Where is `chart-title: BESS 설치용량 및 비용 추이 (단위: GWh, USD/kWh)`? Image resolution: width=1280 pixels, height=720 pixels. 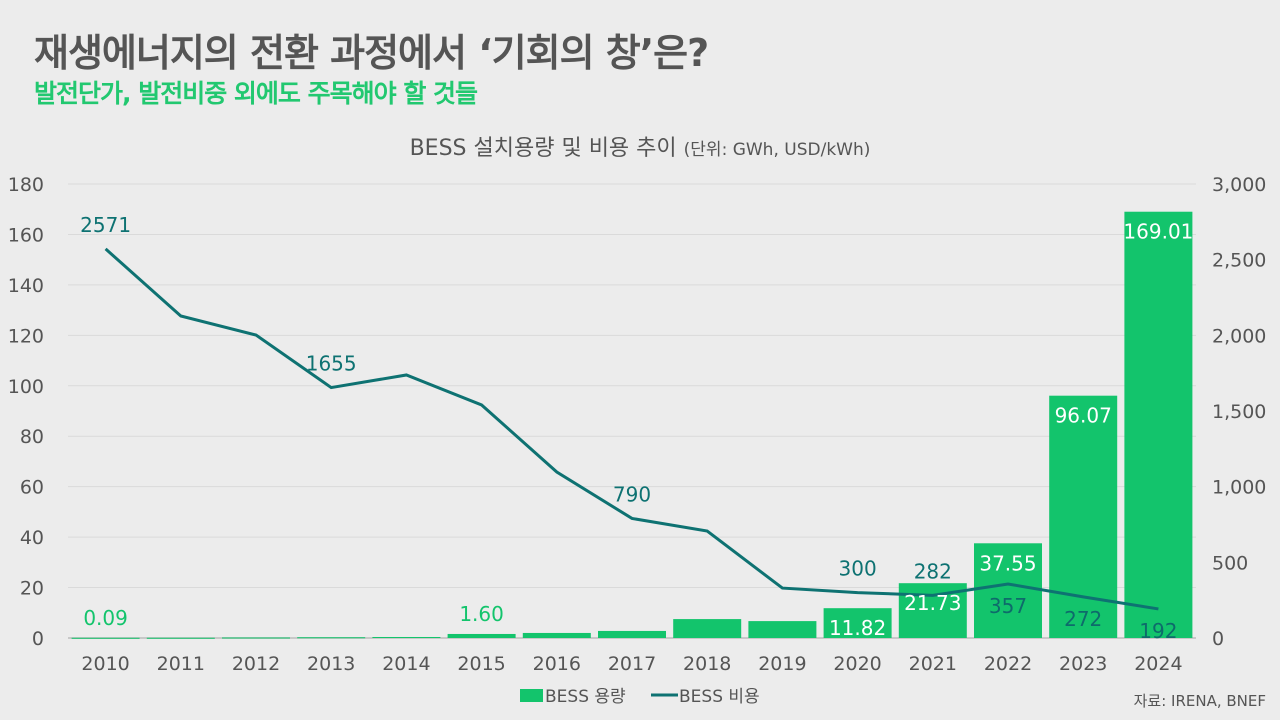 chart-title: BESS 설치용량 및 비용 추이 (단위: GWh, USD/kWh) is located at coordinates (640, 146).